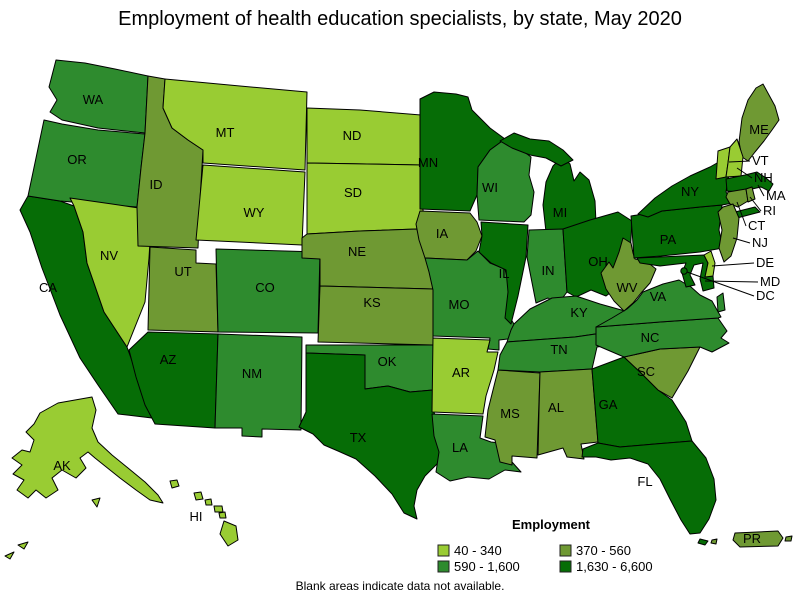  I want to click on state-ak, so click(84, 478).